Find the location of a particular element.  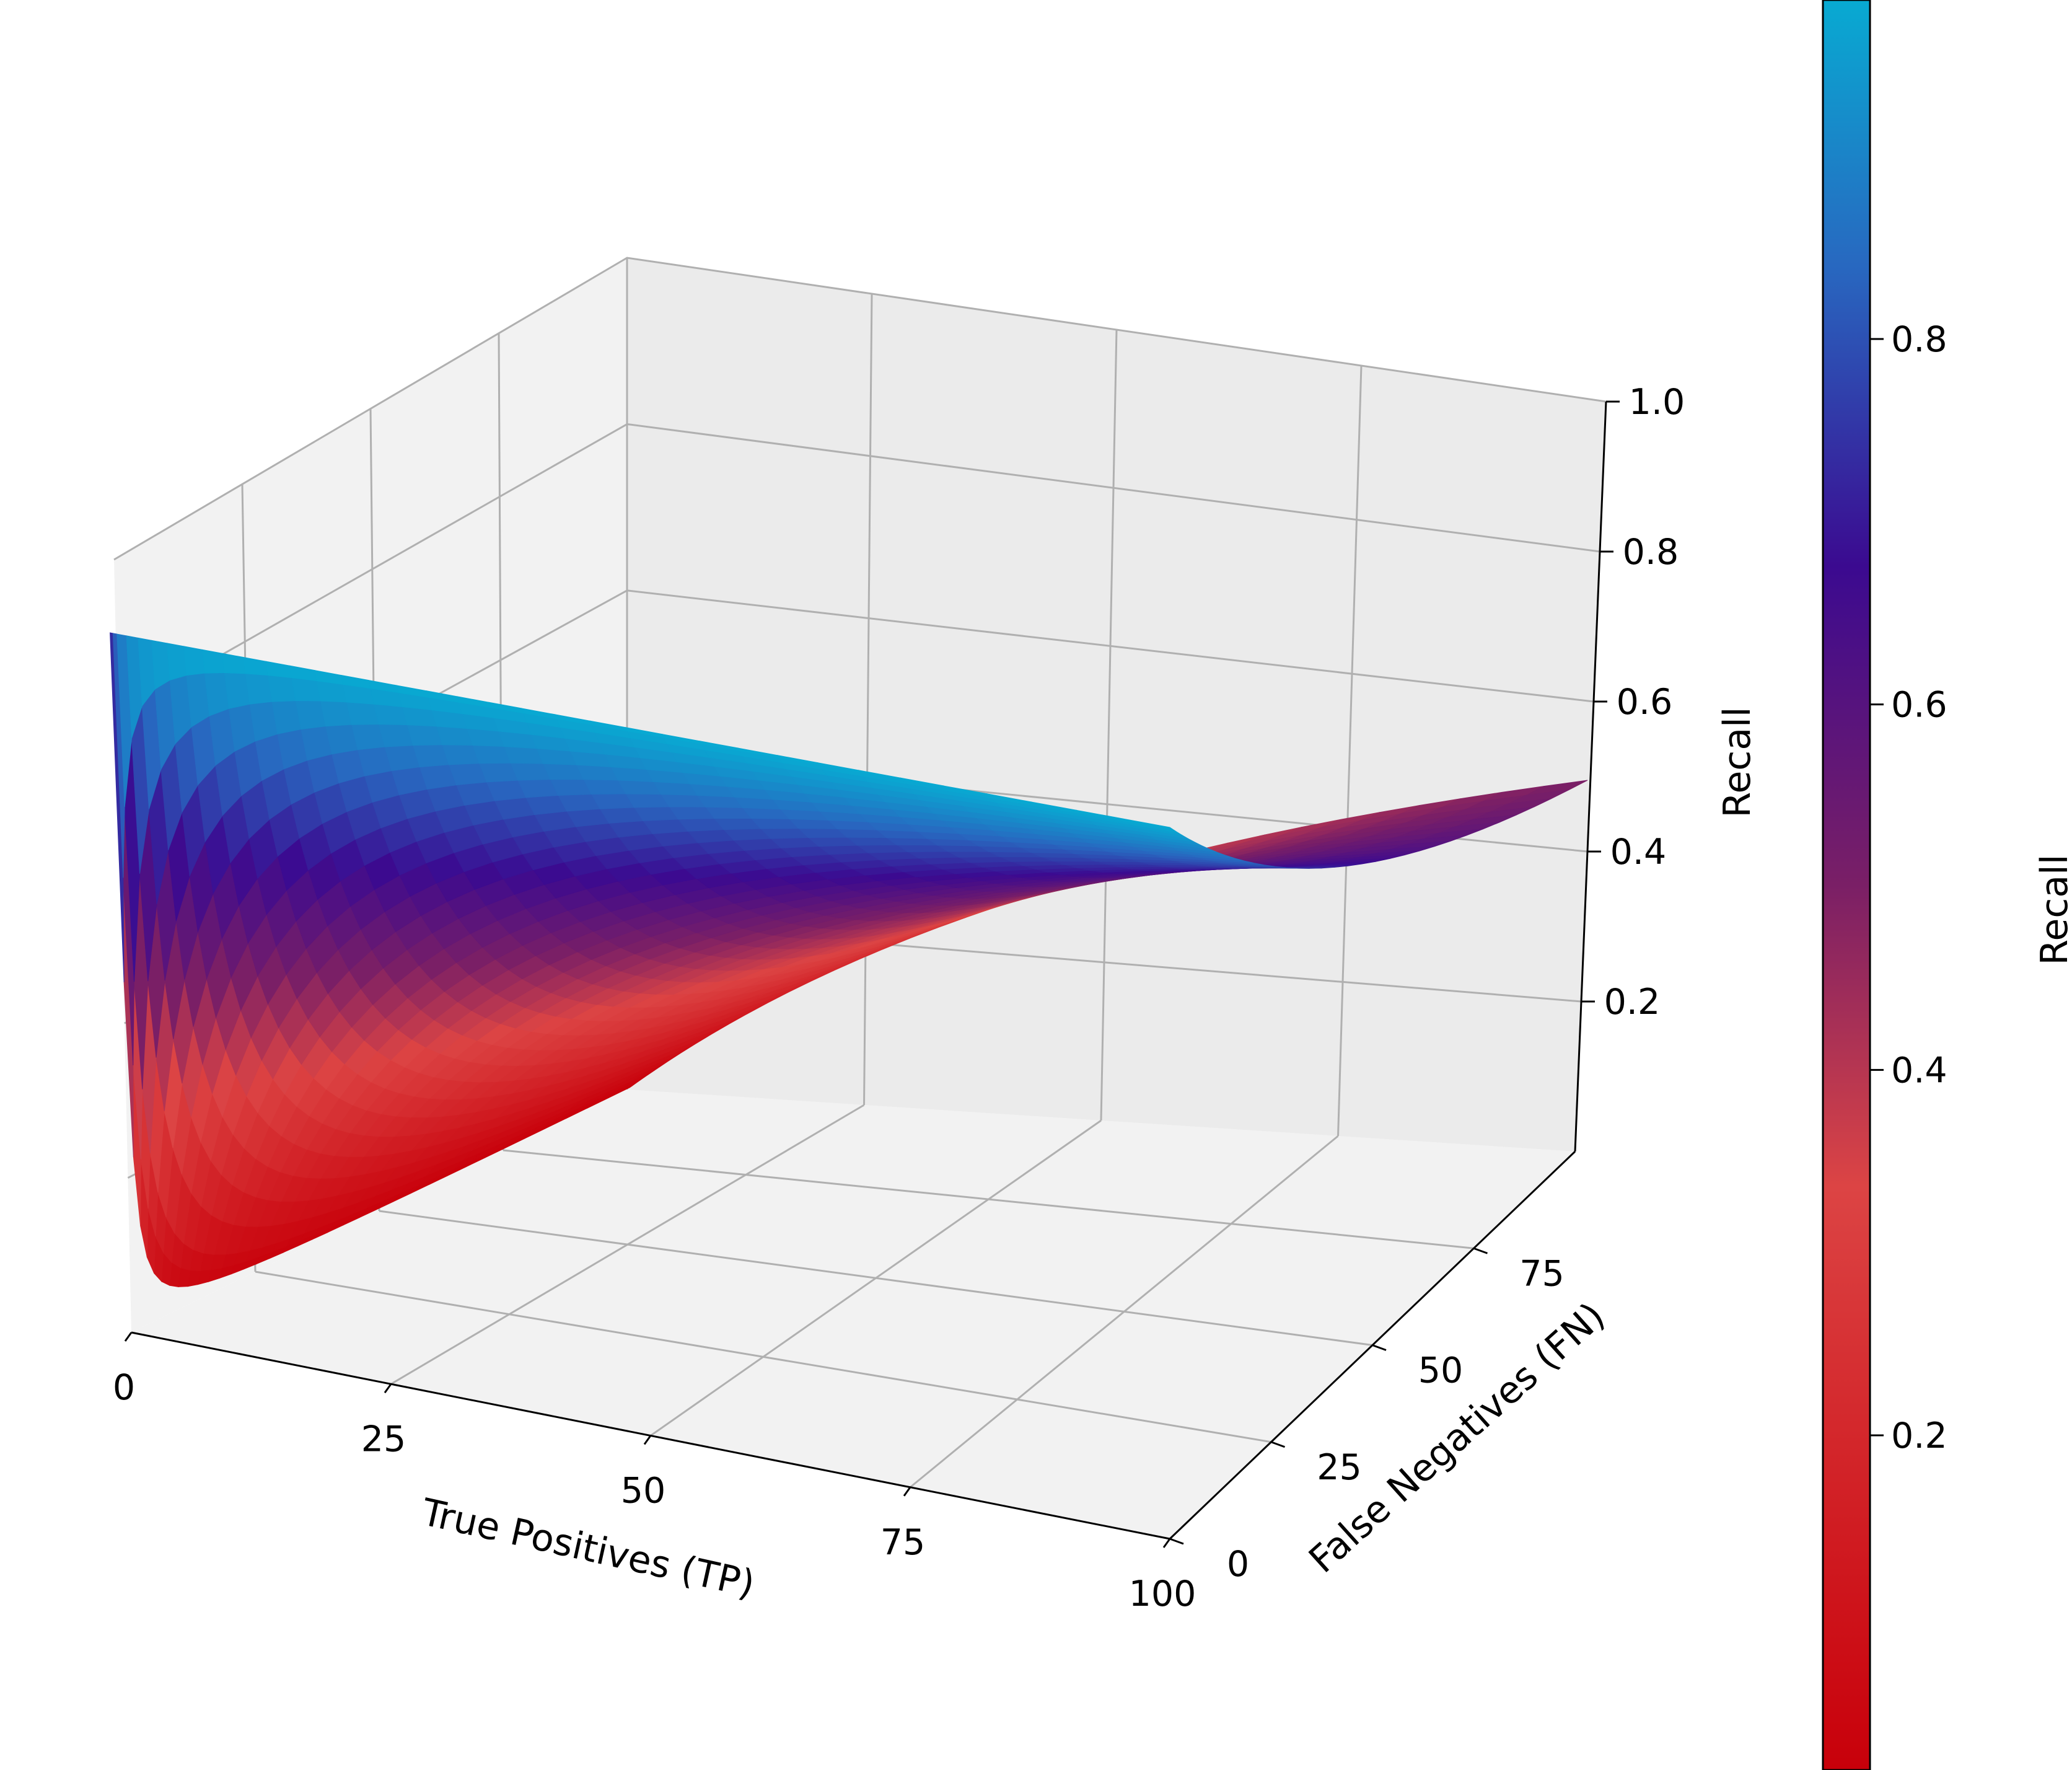

z-axis-ticks: 0.2 0.4 0.6 0.8 1.0 is located at coordinates (1633, 703).